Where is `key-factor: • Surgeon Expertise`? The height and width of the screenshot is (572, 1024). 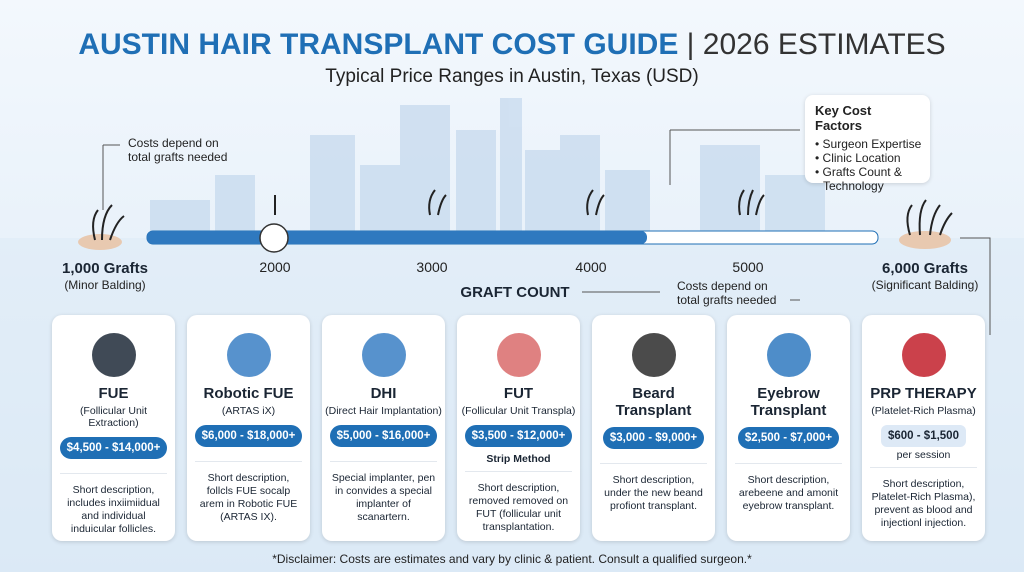 key-factor: • Surgeon Expertise is located at coordinates (868, 144).